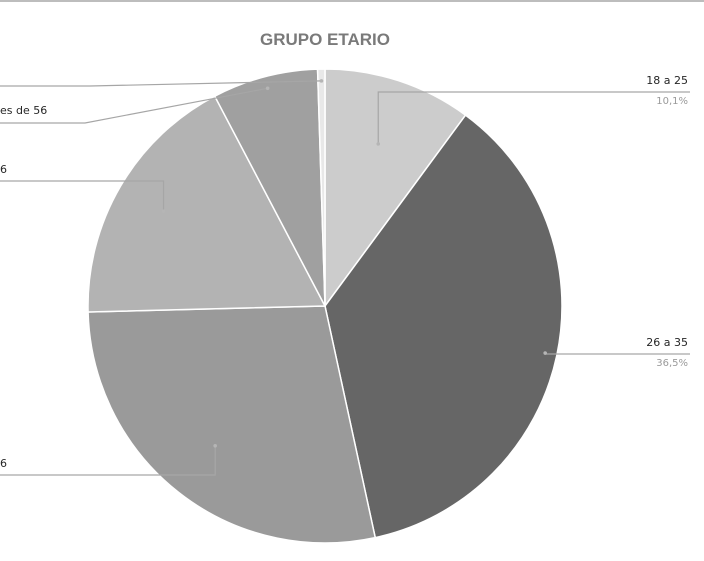 This screenshot has height=561, width=704. What do you see at coordinates (667, 342) in the screenshot?
I see `slice-label: 26 a 35` at bounding box center [667, 342].